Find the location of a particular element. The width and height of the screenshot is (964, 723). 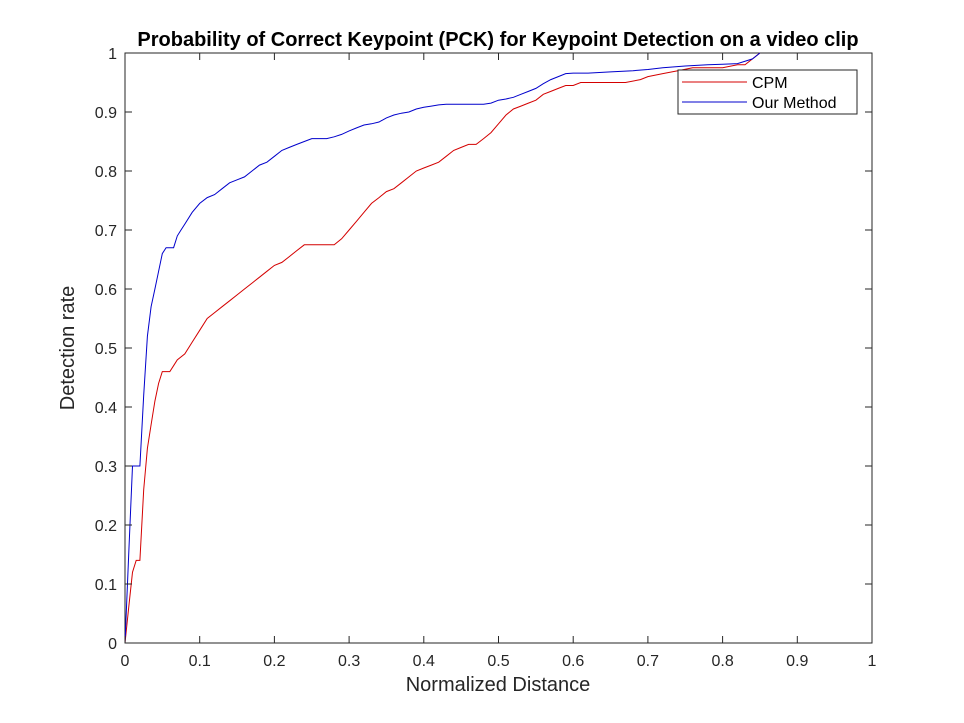

x-tick-label: 0.5 is located at coordinates (498, 661).